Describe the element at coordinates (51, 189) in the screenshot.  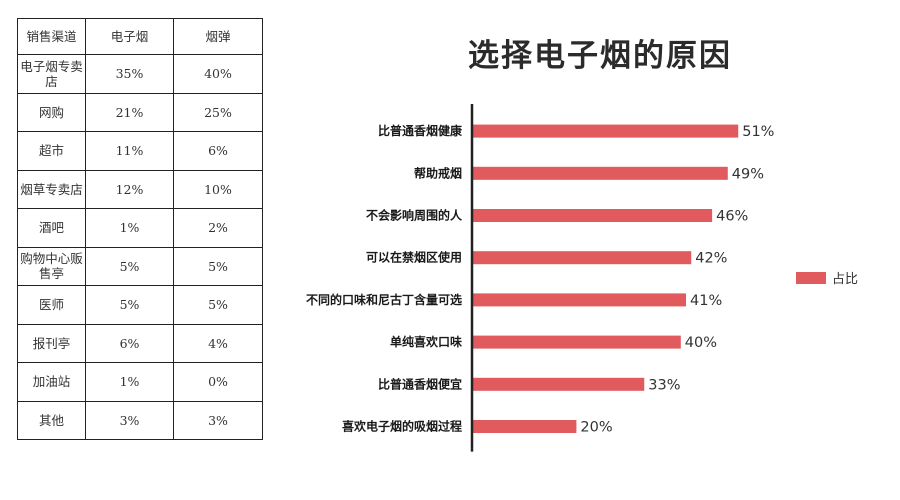
I see `cell-channel: 烟草专卖店` at that location.